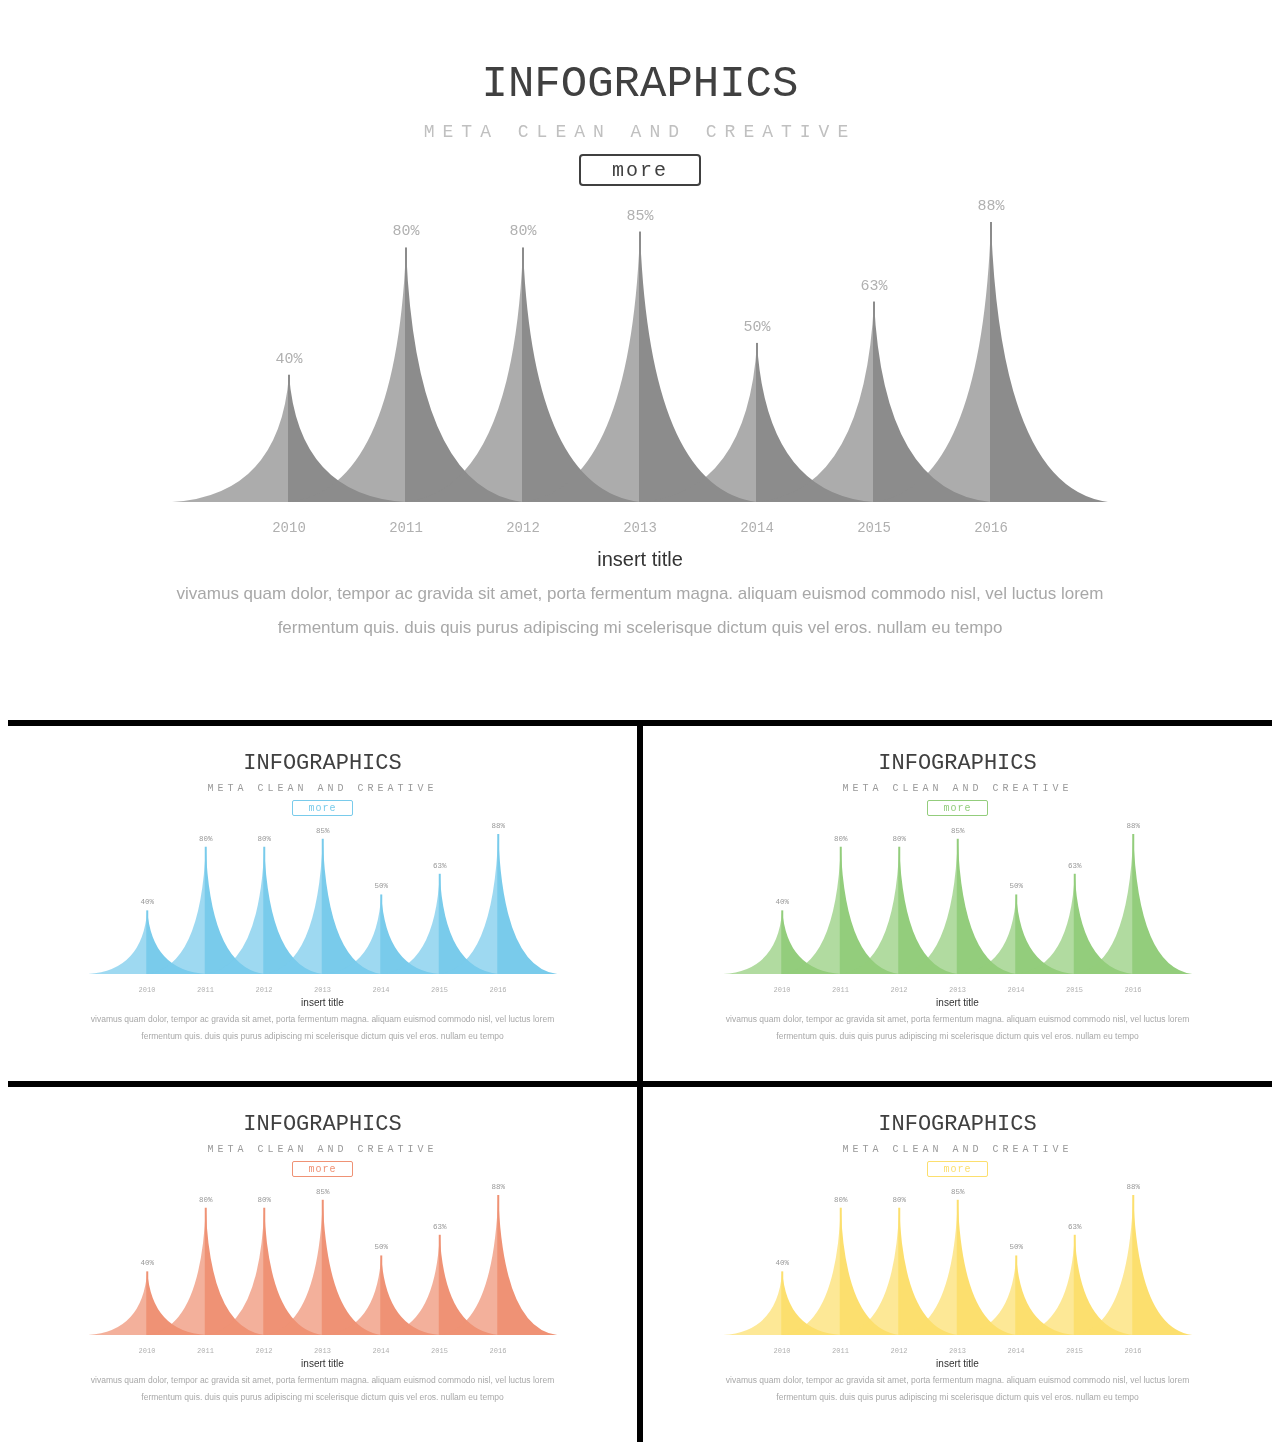 The width and height of the screenshot is (1280, 1447). What do you see at coordinates (289, 360) in the screenshot?
I see `data-label: 40%` at bounding box center [289, 360].